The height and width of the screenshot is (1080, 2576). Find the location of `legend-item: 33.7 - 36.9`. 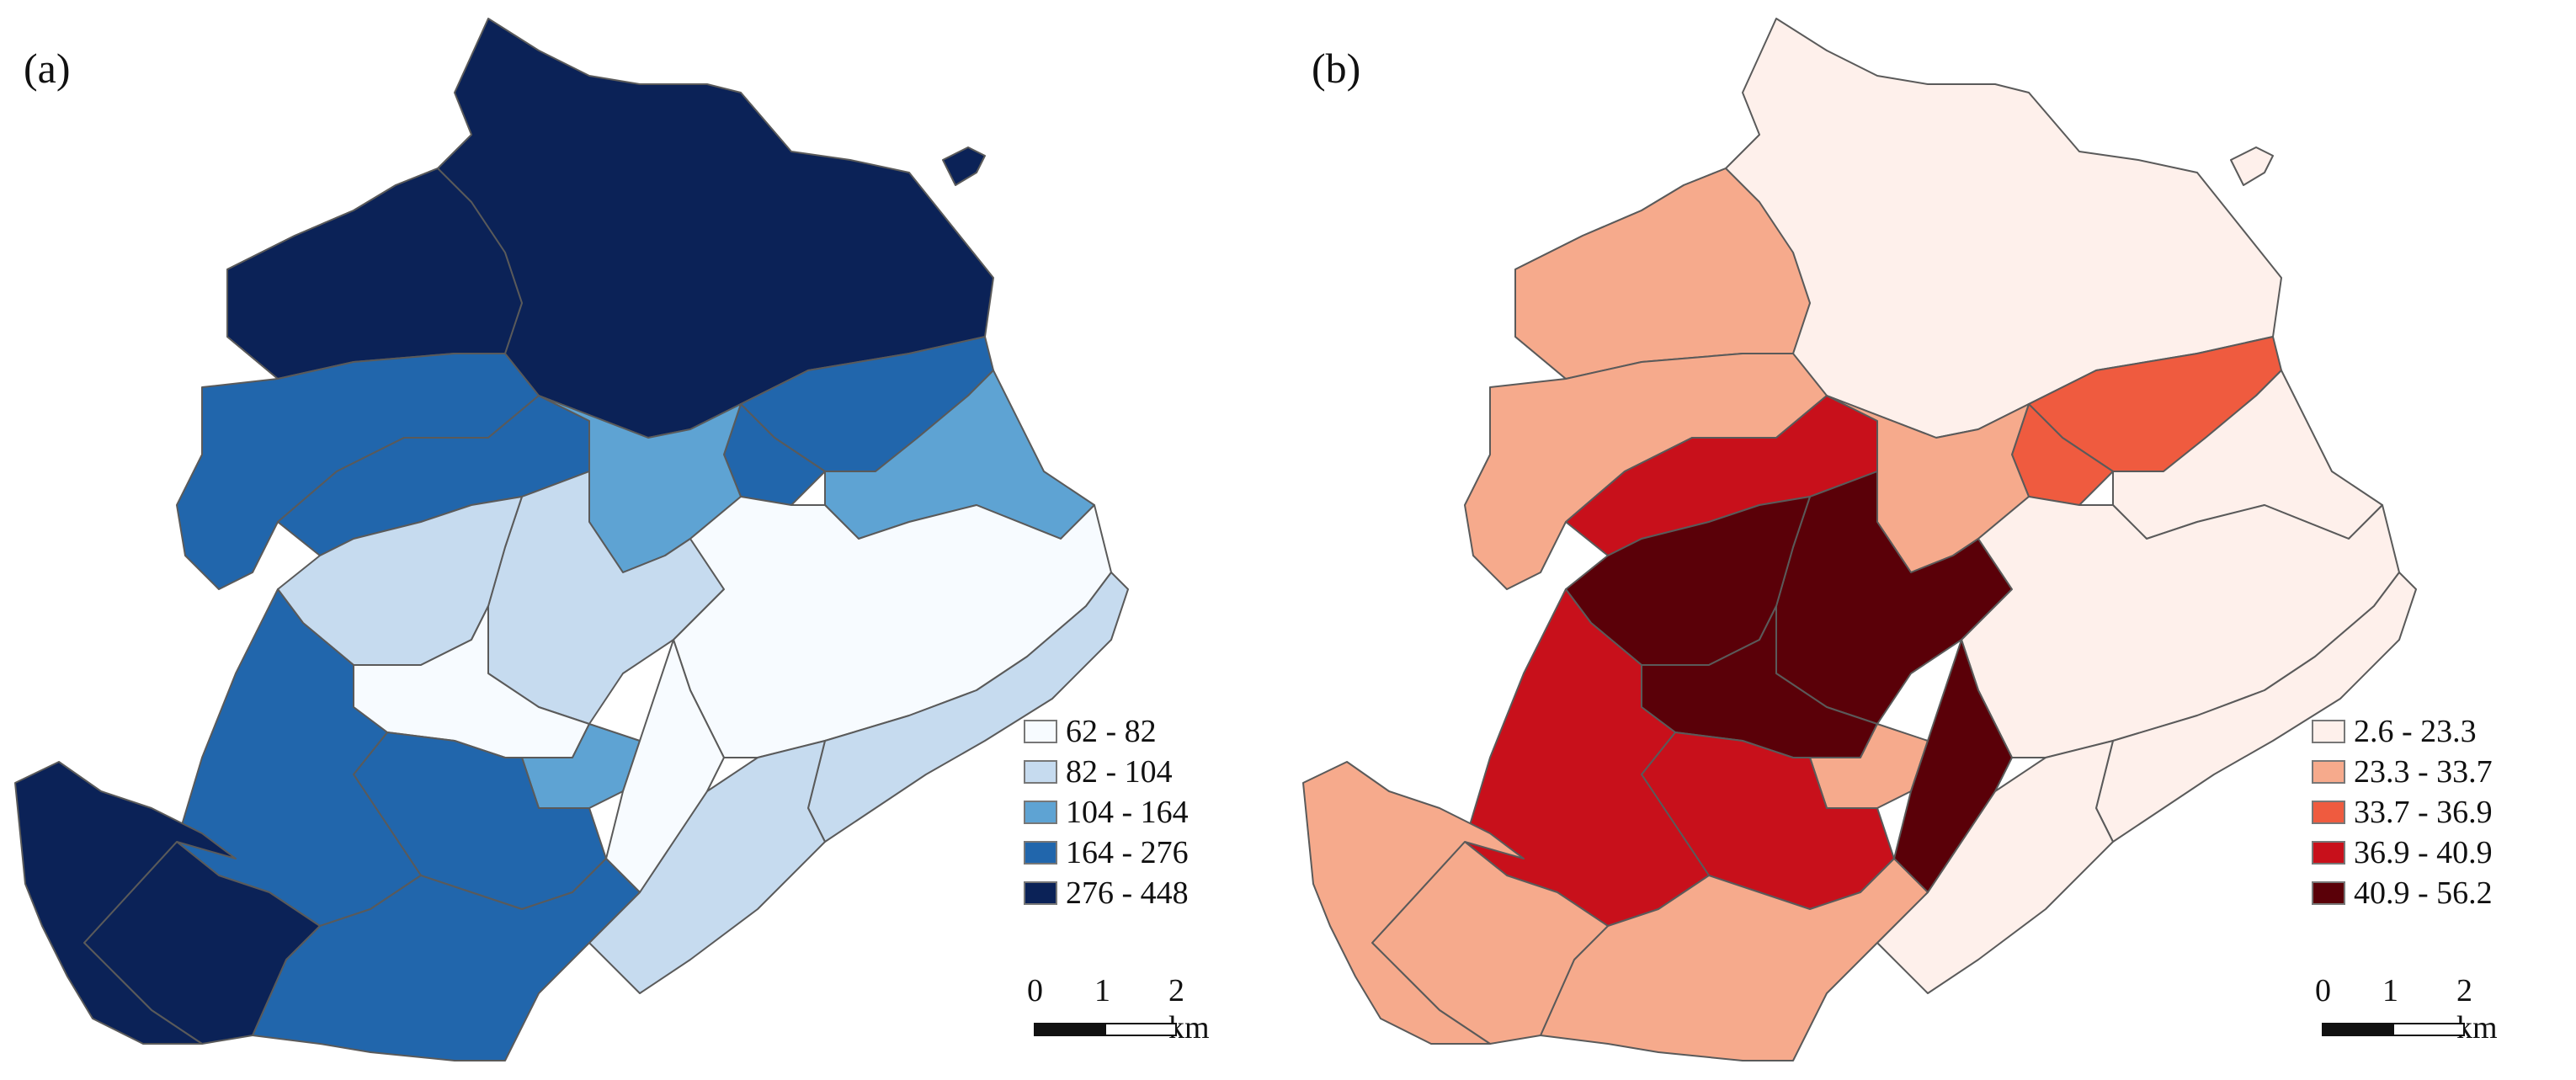

legend-item: 33.7 - 36.9 is located at coordinates (2402, 812).